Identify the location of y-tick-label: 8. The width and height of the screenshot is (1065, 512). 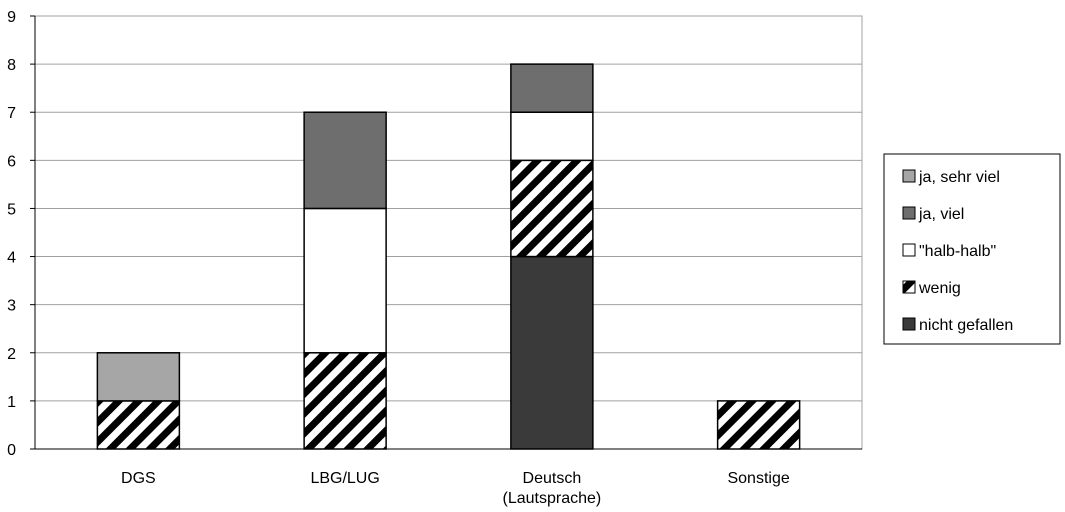
(11, 65).